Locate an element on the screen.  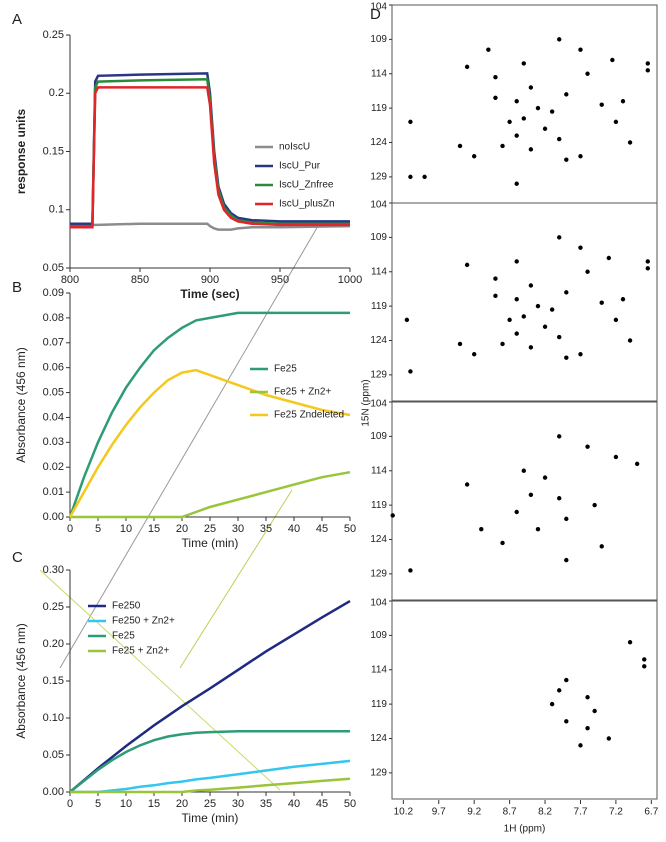
panel-label: B is located at coordinates (17, 287).